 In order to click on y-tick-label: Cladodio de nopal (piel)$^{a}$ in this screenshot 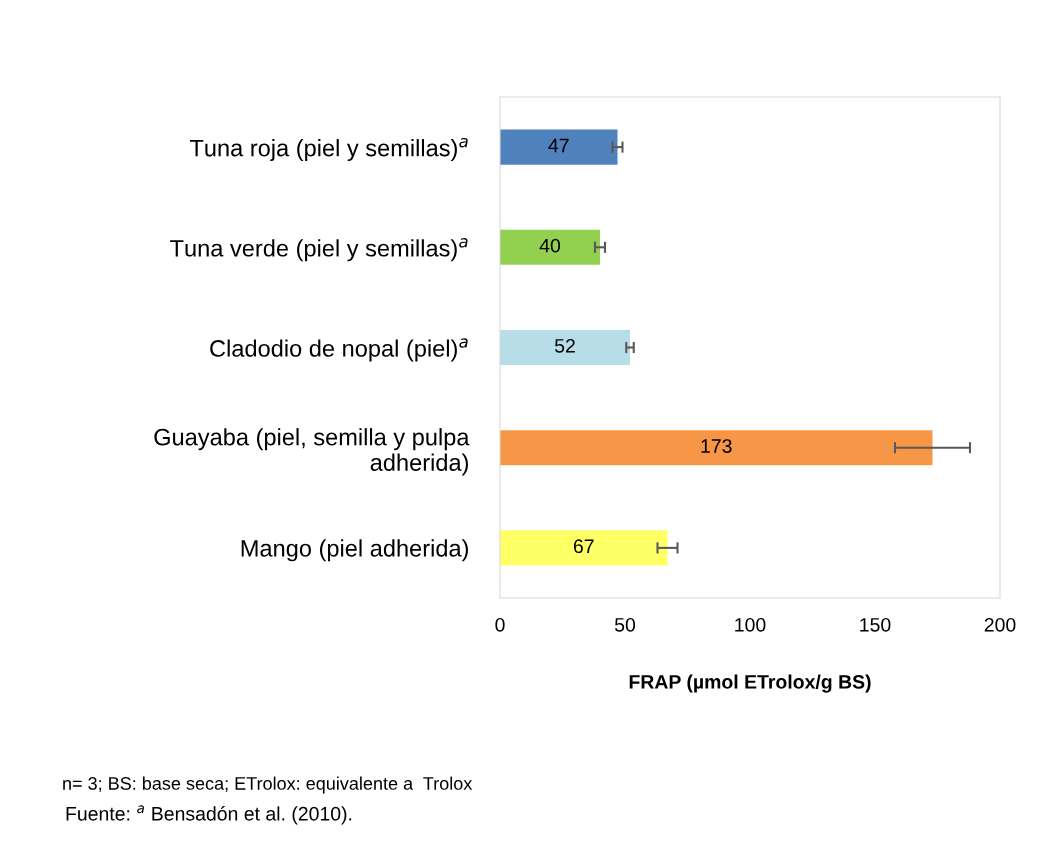, I will do `click(339, 350)`.